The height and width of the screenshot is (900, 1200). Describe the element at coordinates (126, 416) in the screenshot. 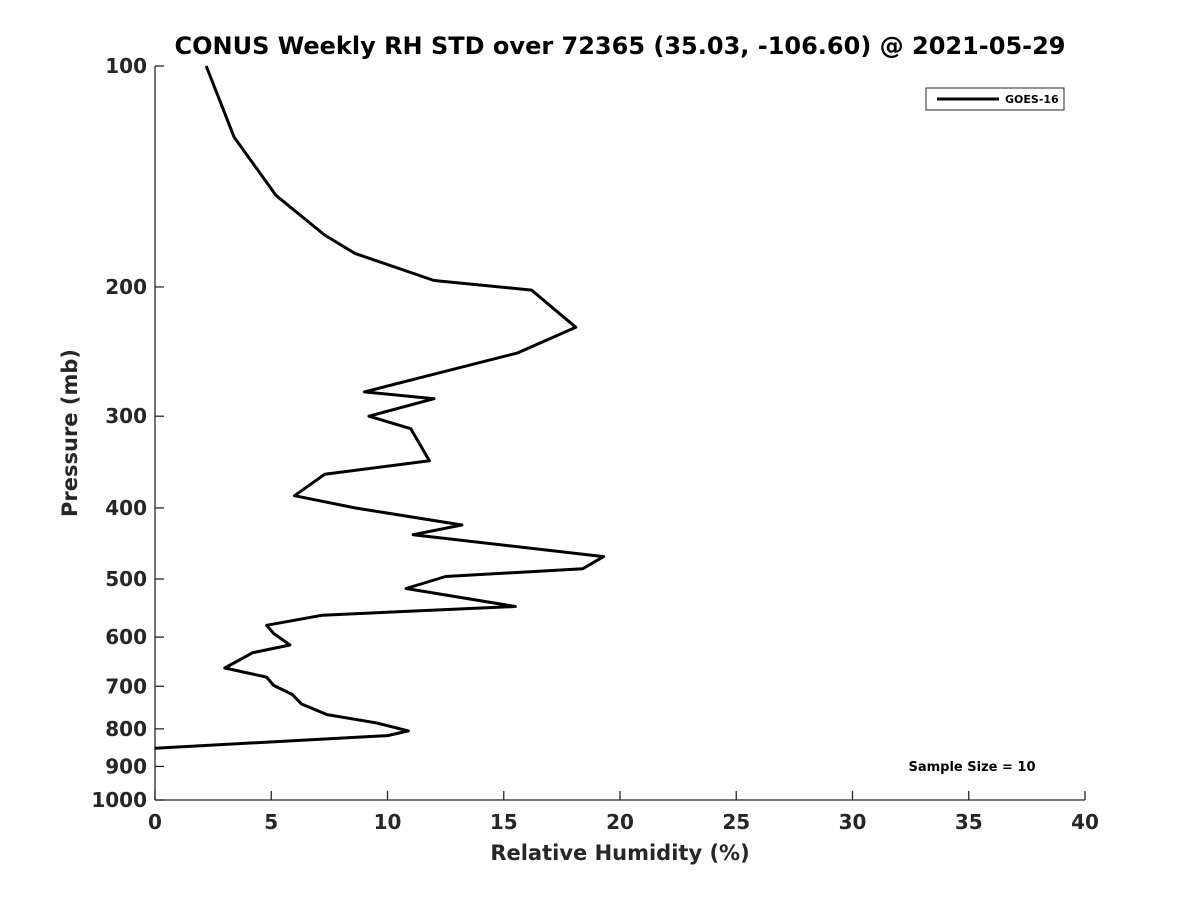

I see `y-tick-label: 300` at that location.